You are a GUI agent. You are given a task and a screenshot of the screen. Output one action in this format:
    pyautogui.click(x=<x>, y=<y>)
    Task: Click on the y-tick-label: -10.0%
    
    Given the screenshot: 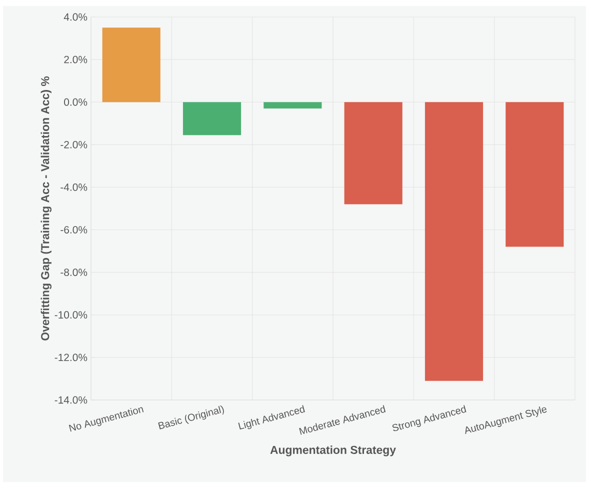 What is the action you would take?
    pyautogui.click(x=71, y=315)
    